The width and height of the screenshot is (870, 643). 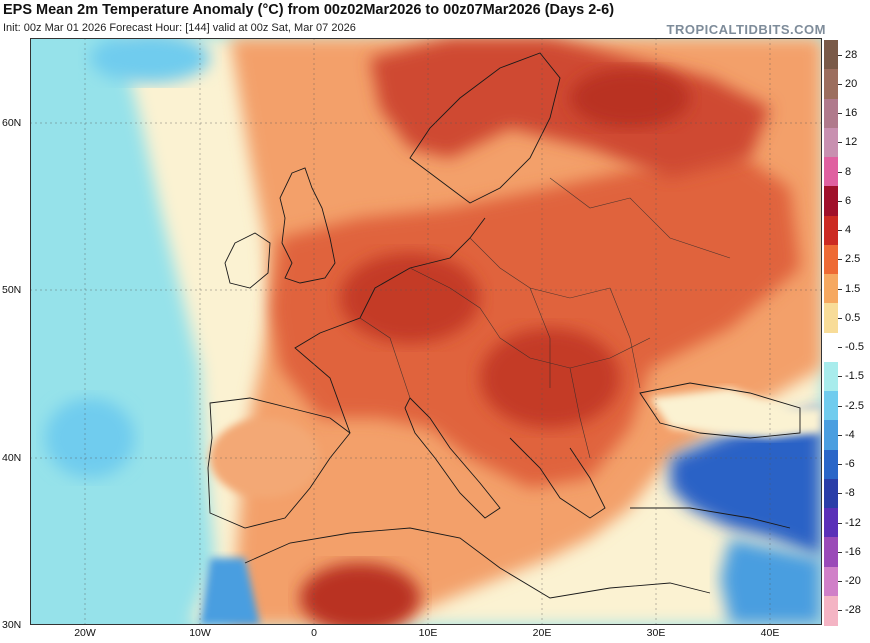 I want to click on scandinavia-hot, so click(x=570, y=108).